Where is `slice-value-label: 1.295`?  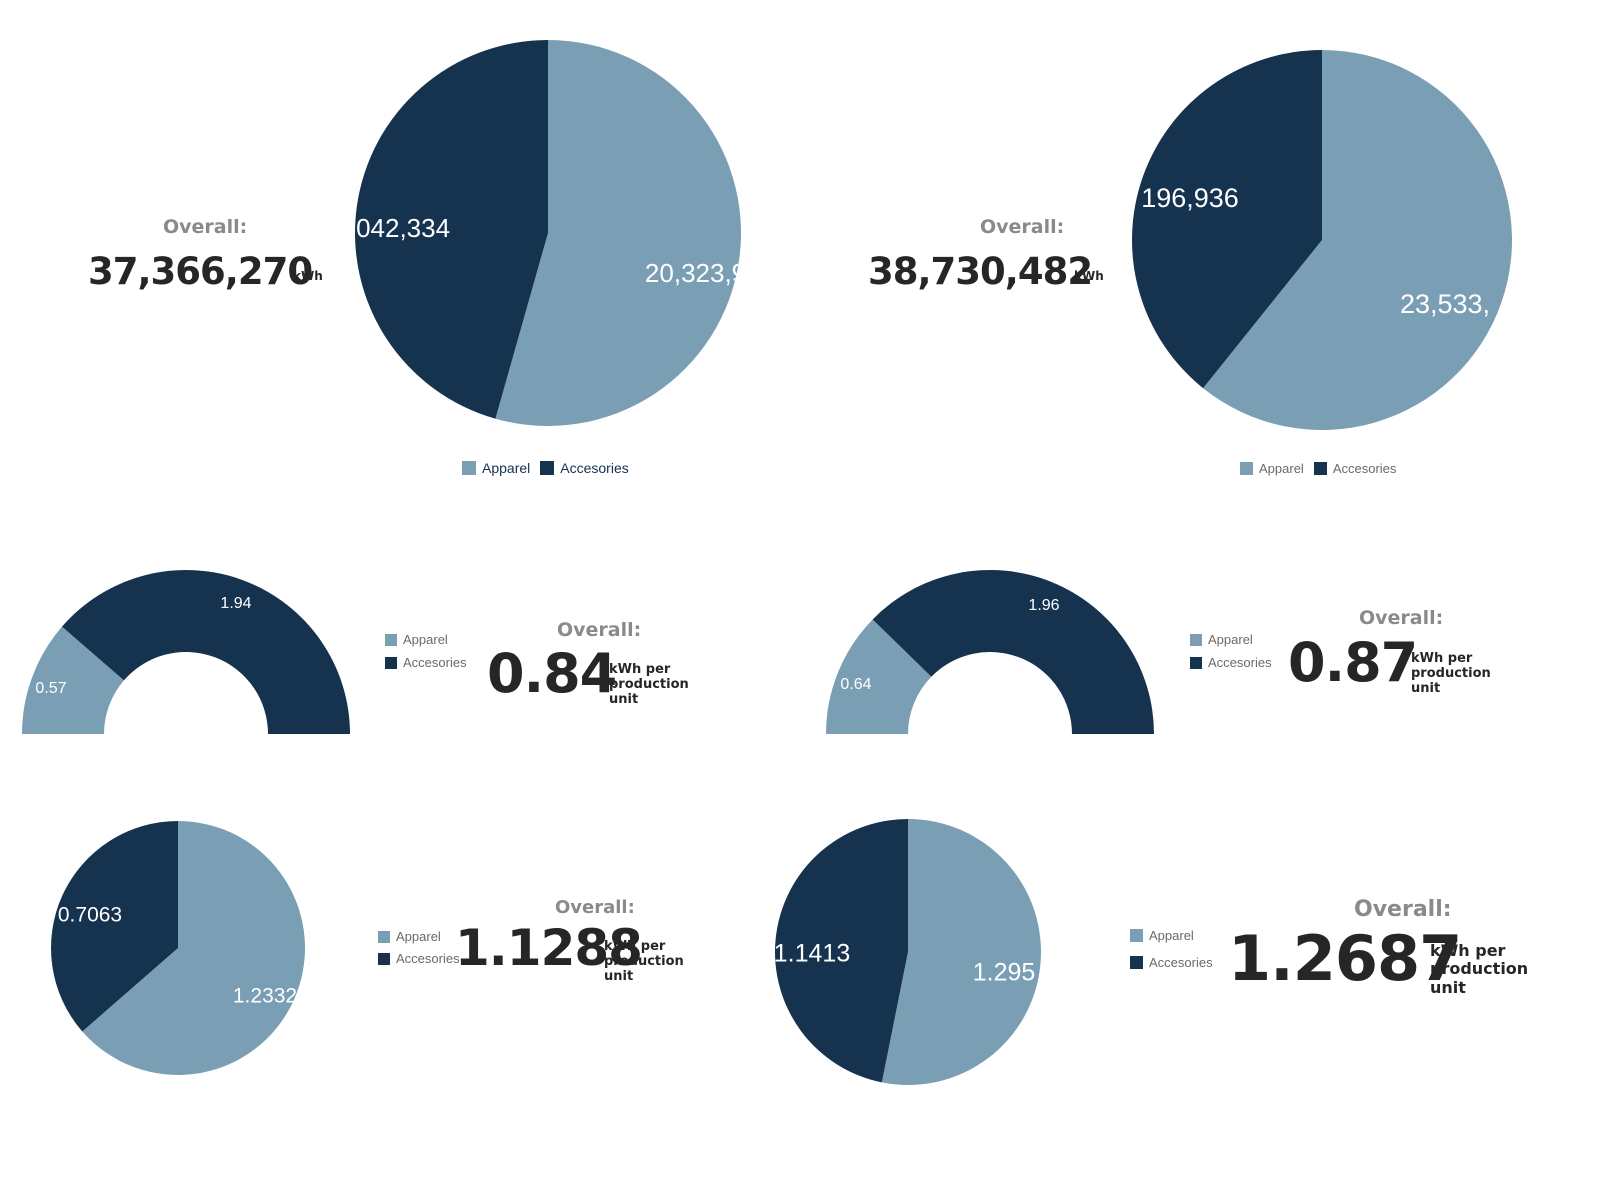
slice-value-label: 1.295 is located at coordinates (1004, 973).